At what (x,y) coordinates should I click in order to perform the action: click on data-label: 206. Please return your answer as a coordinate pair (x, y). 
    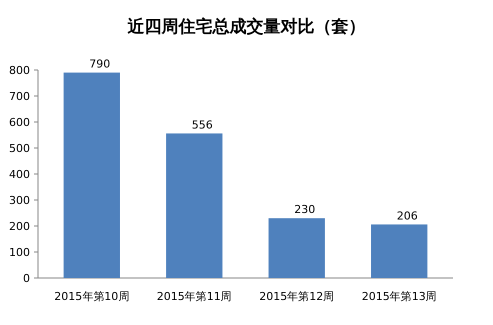
    Looking at the image, I should click on (407, 215).